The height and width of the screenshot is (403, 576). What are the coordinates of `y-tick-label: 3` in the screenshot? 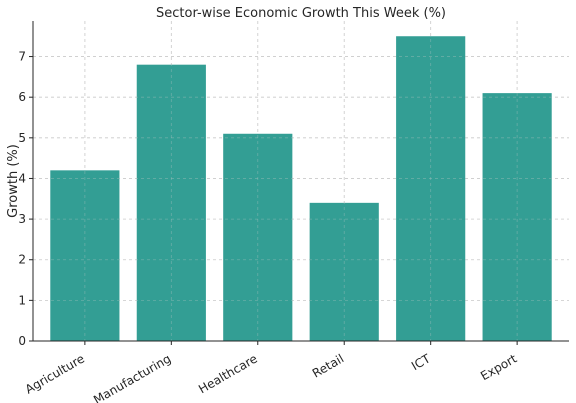 It's located at (22, 219).